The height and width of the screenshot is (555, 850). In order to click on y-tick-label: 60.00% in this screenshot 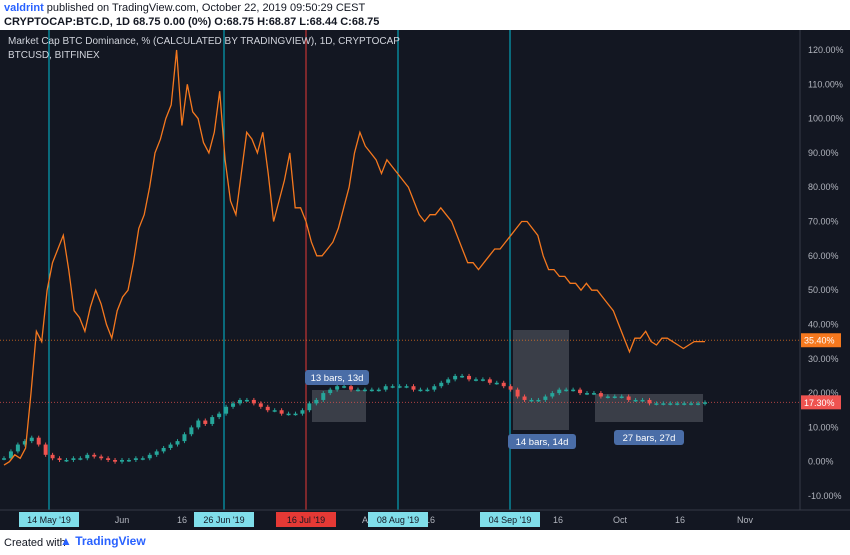, I will do `click(823, 256)`.